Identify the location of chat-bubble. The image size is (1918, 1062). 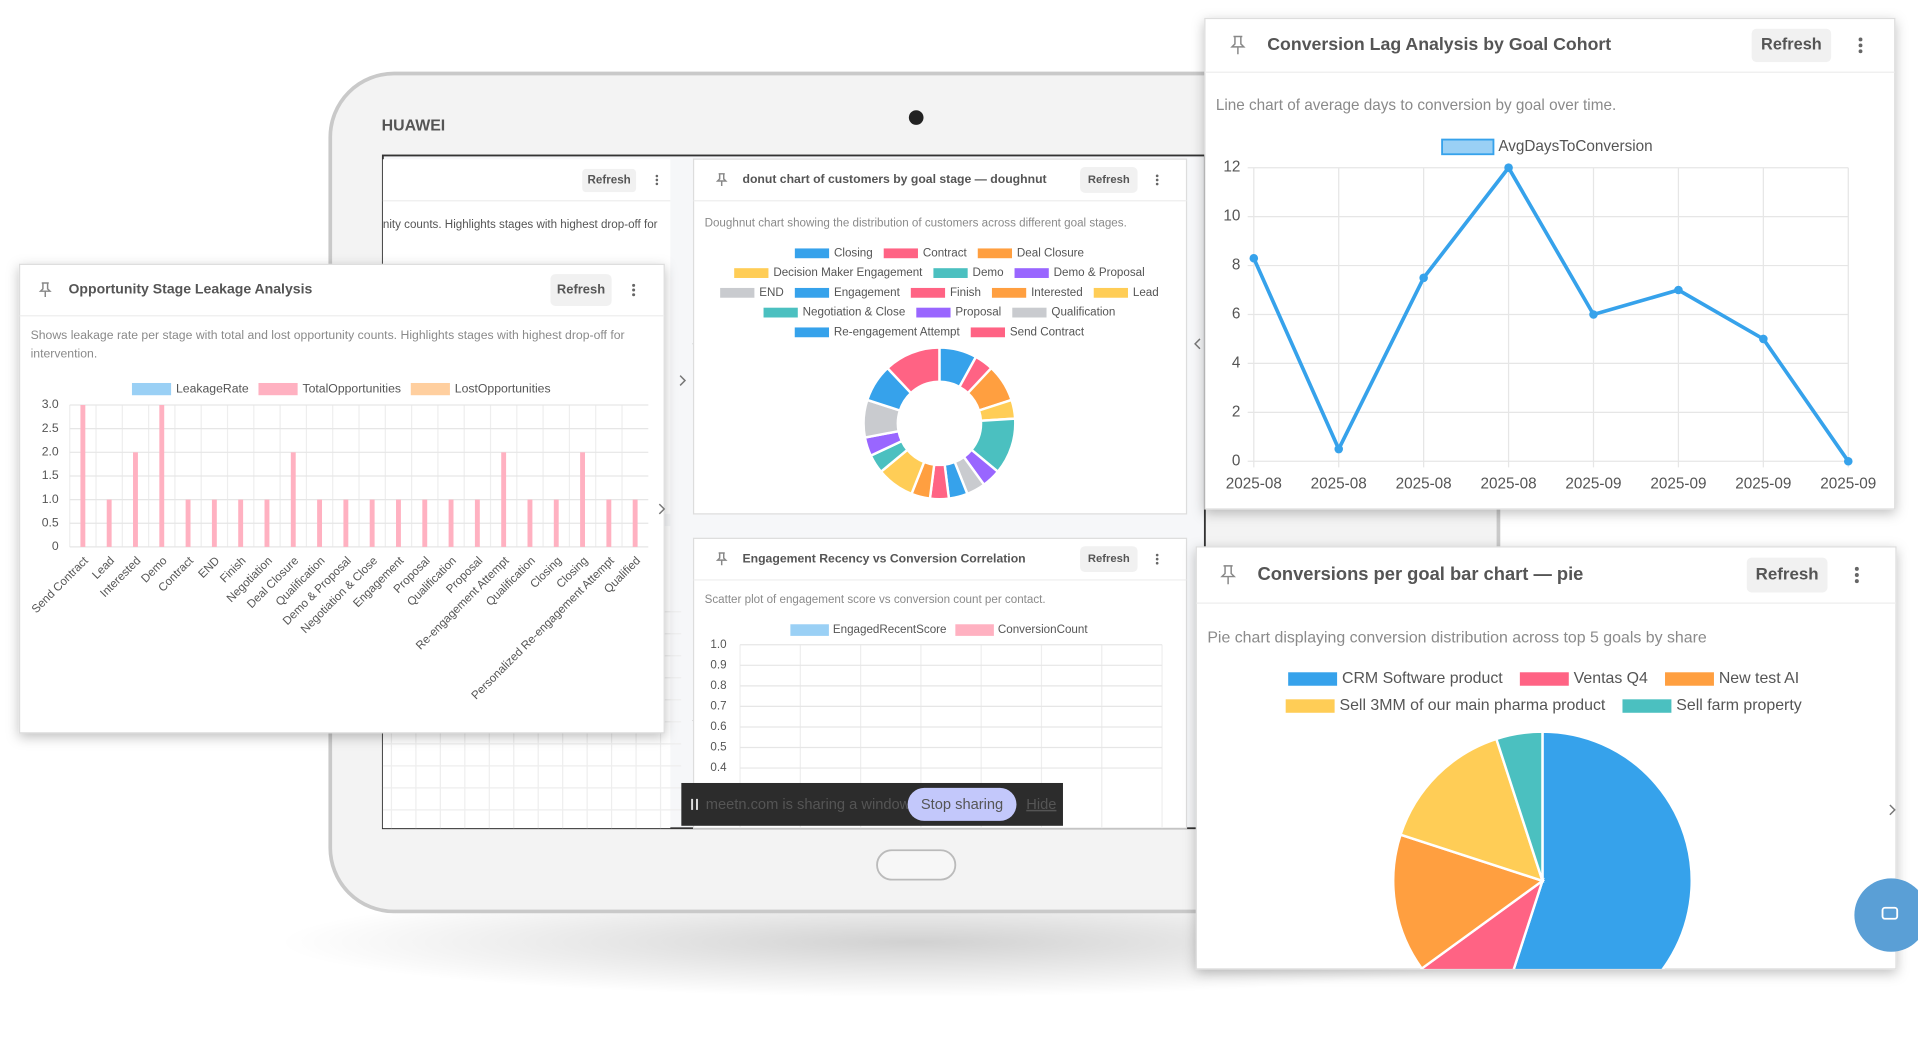
(1886, 915).